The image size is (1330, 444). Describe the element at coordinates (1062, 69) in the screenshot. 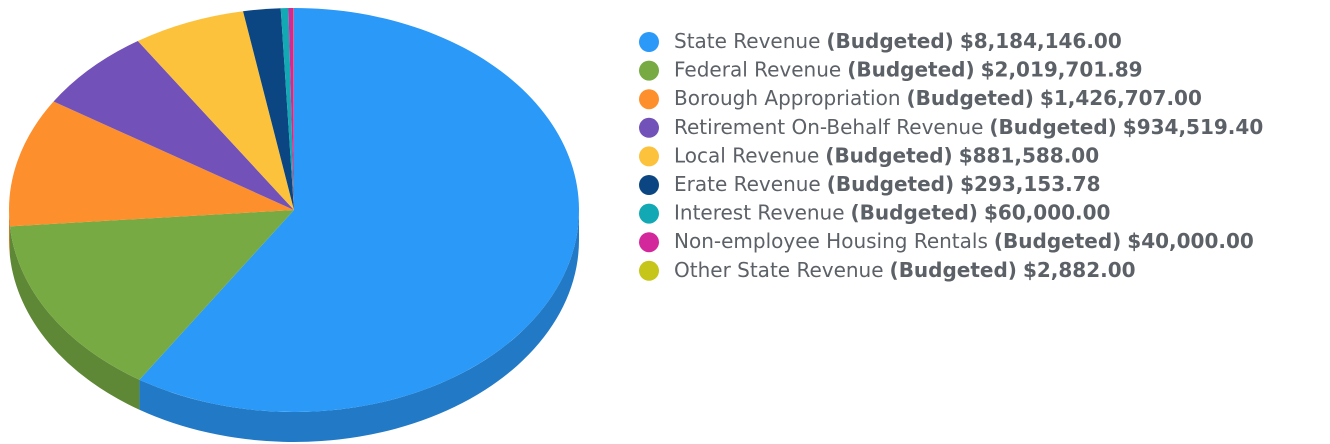

I see `legend-value: $2,019,701.89` at that location.